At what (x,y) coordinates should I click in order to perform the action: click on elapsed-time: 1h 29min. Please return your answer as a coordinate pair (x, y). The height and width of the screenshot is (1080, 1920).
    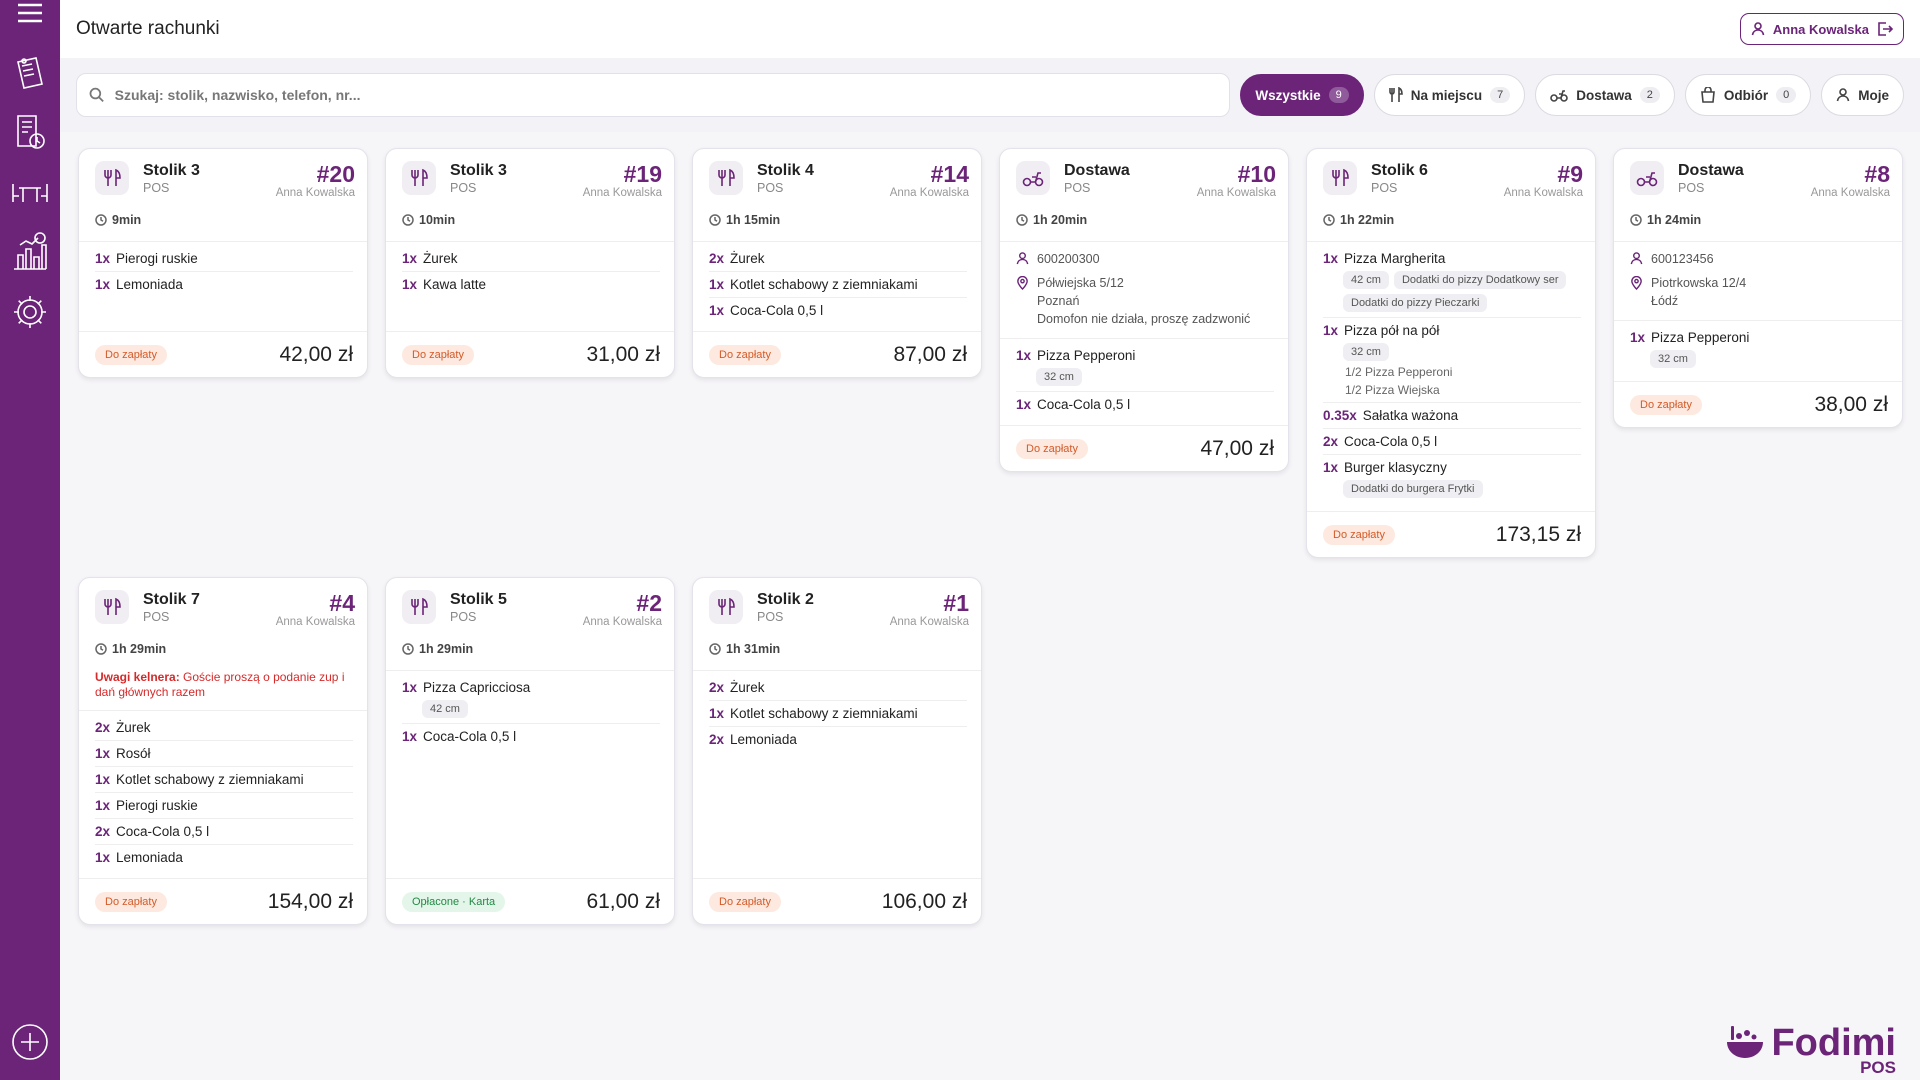
    Looking at the image, I should click on (223, 649).